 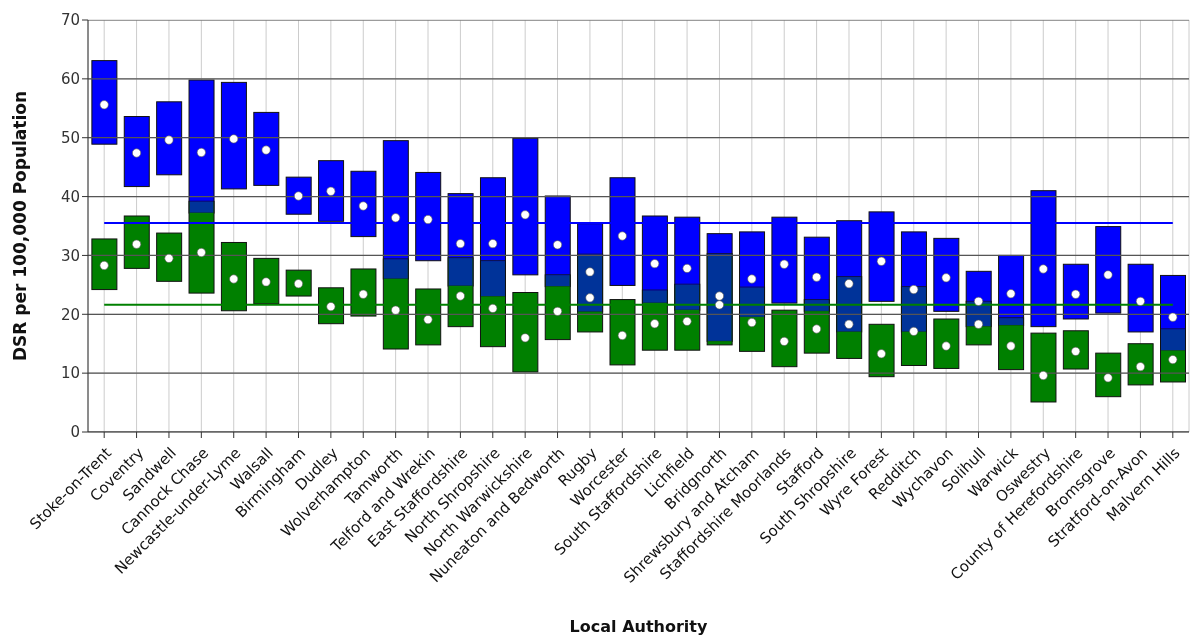 I want to click on y-tick-label: 70, so click(x=70, y=20).